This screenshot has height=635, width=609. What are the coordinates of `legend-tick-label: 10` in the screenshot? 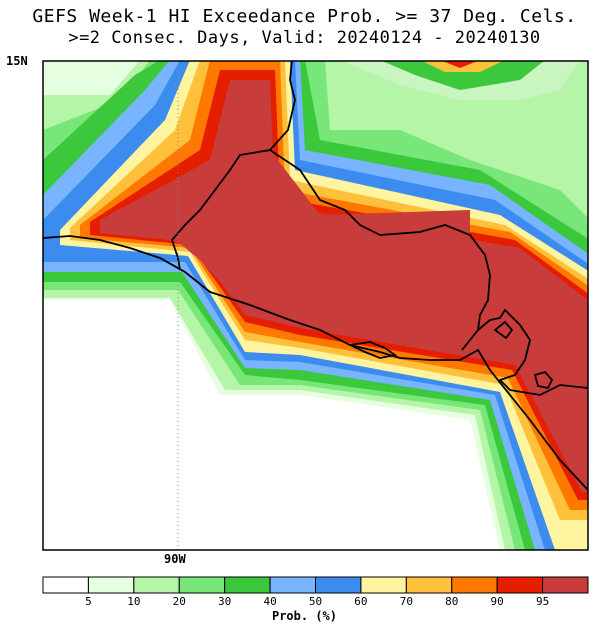 It's located at (133, 601).